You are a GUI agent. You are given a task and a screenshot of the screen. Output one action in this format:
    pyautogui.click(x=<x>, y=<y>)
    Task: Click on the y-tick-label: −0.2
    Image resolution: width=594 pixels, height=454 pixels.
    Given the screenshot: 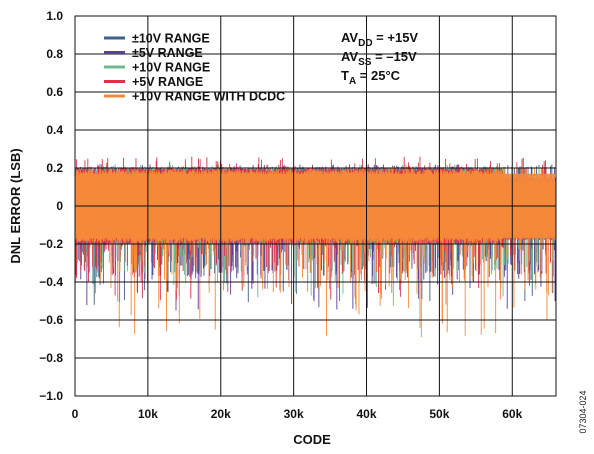 What is the action you would take?
    pyautogui.click(x=51, y=244)
    